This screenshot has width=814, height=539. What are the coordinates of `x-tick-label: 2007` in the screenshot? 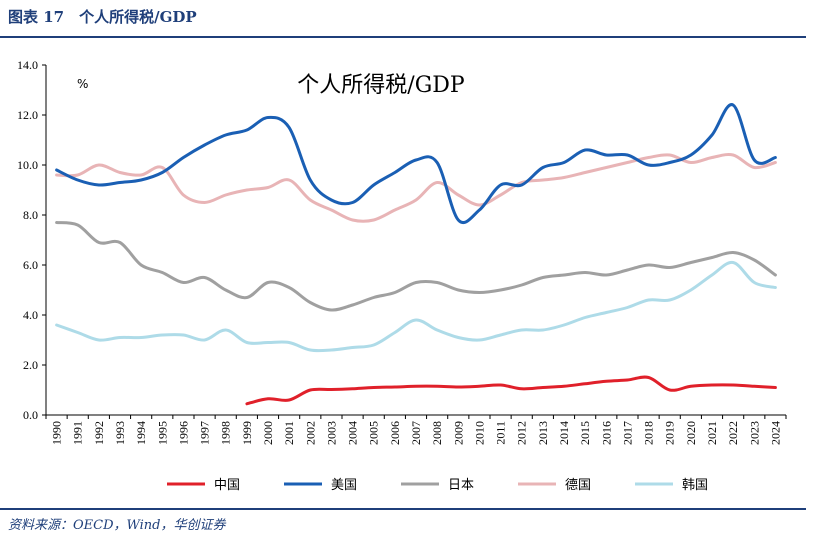 It's located at (416, 433).